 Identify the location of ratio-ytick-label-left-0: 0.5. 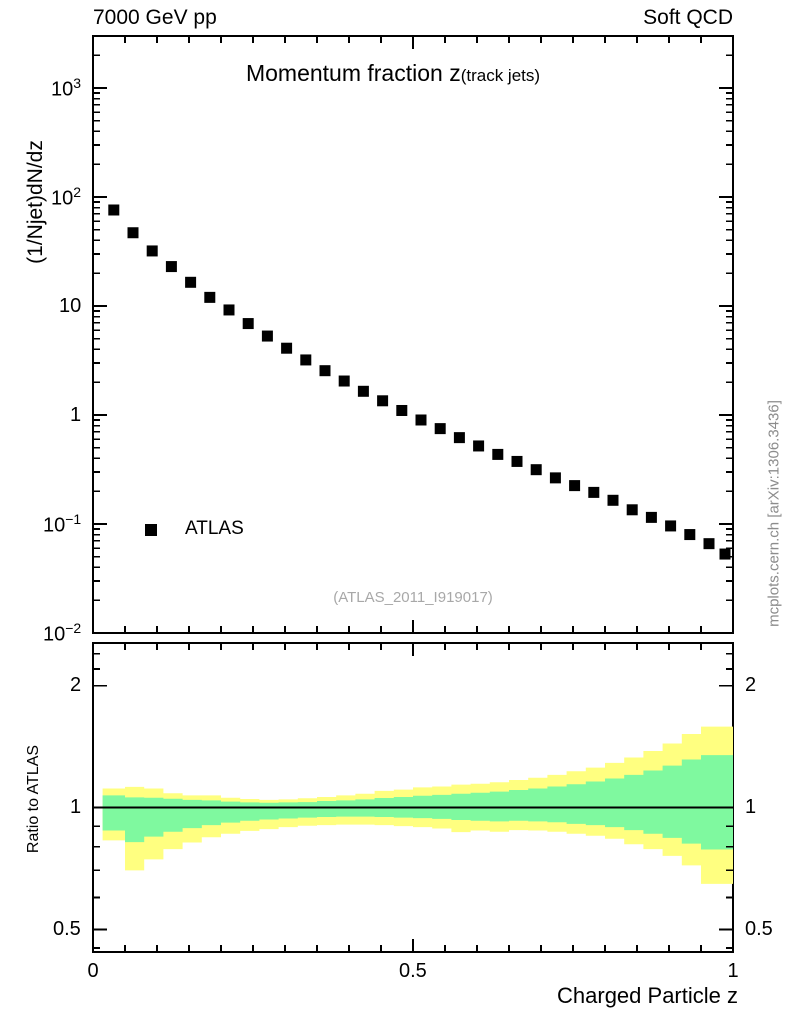
(67, 929).